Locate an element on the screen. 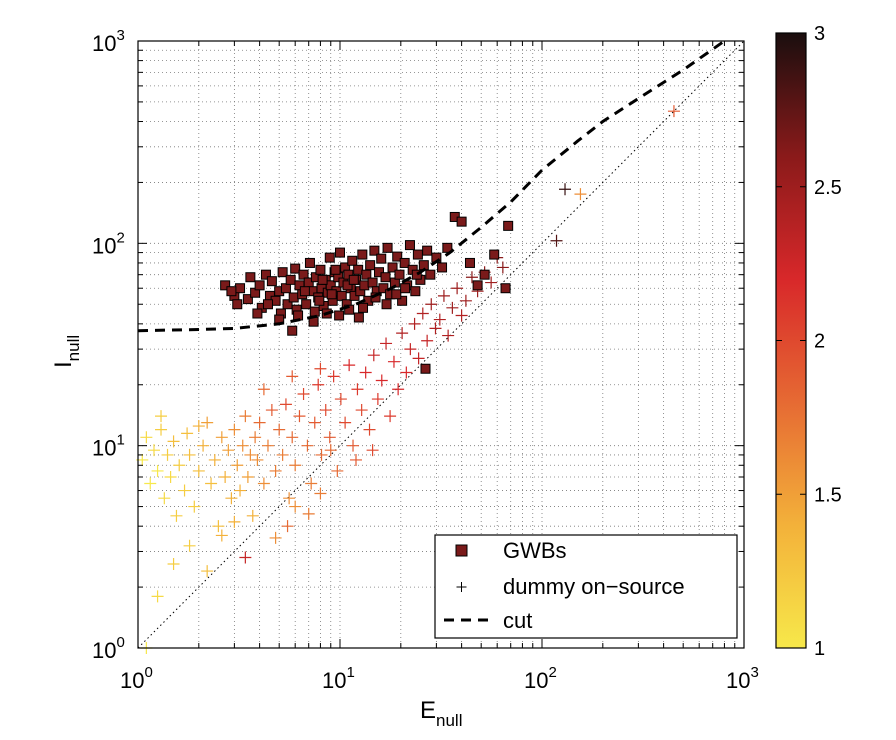 The width and height of the screenshot is (896, 740). x-tick-labels: 10⁰ 10¹ 10² 10³ is located at coordinates (439, 678).